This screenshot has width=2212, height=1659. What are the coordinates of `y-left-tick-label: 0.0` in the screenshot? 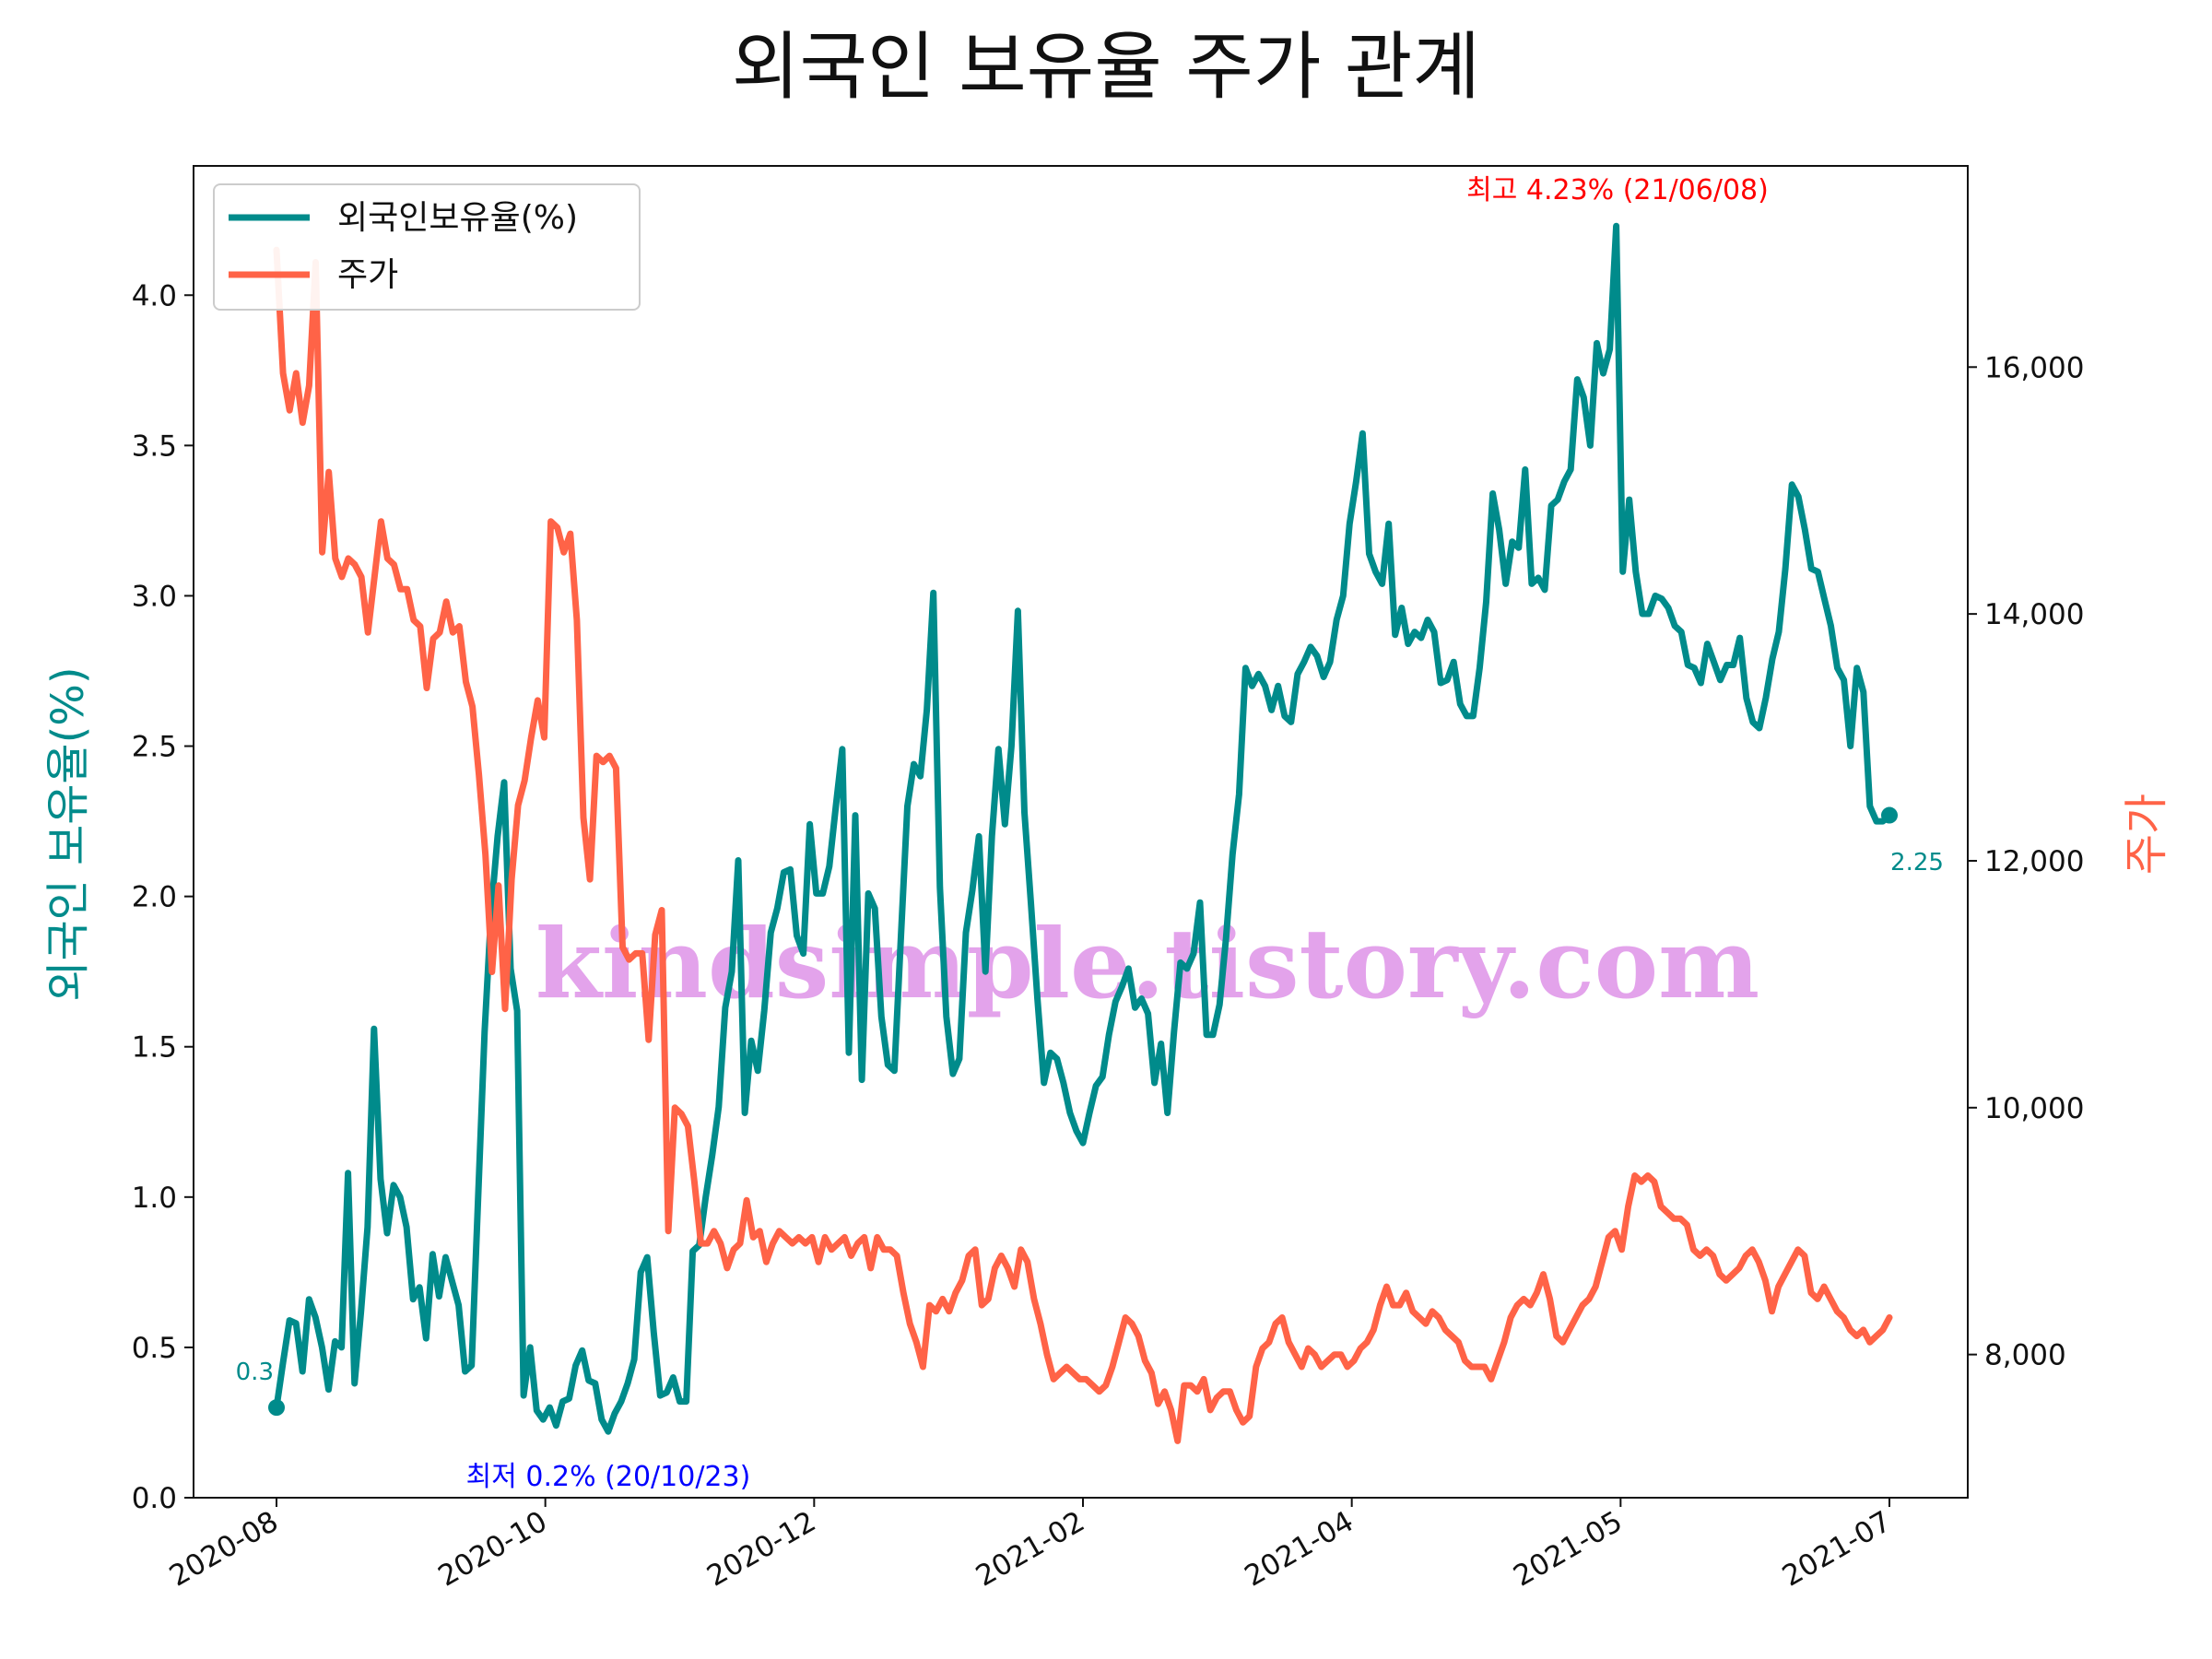 It's located at (154, 1498).